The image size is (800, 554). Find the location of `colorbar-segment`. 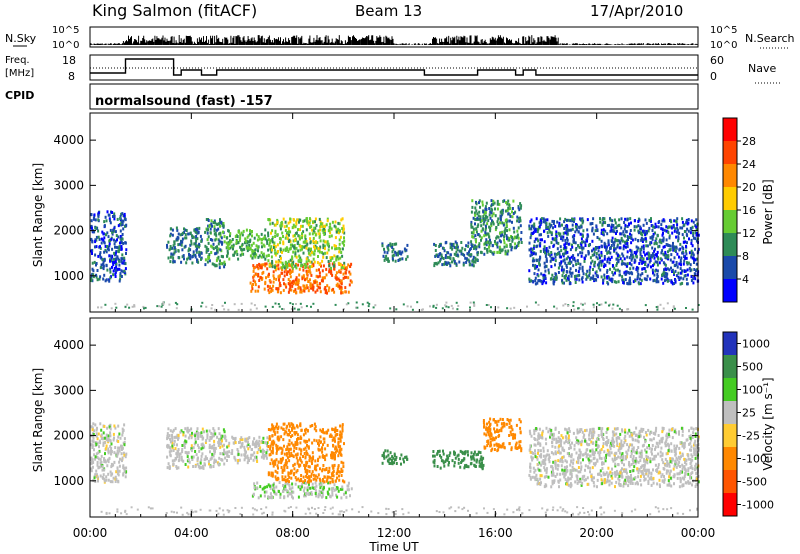

colorbar-segment is located at coordinates (730, 221).